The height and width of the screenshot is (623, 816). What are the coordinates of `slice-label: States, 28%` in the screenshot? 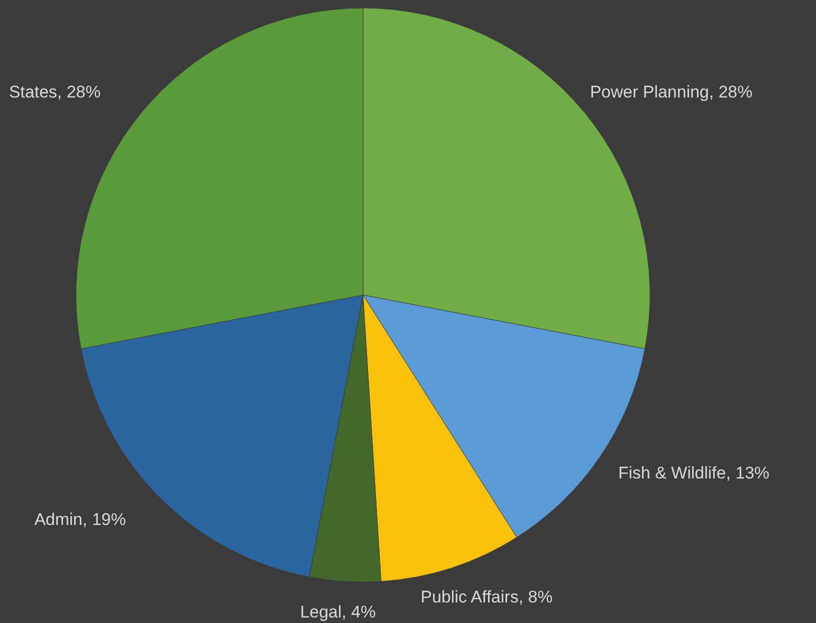 It's located at (54, 92).